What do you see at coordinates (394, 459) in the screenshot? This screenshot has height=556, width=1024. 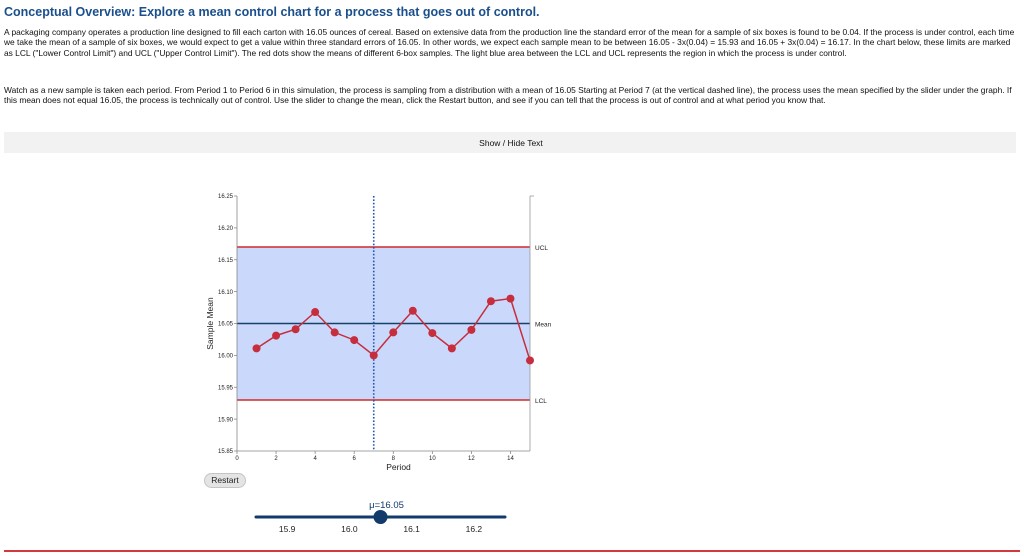 I see `x-tick-label: 8` at bounding box center [394, 459].